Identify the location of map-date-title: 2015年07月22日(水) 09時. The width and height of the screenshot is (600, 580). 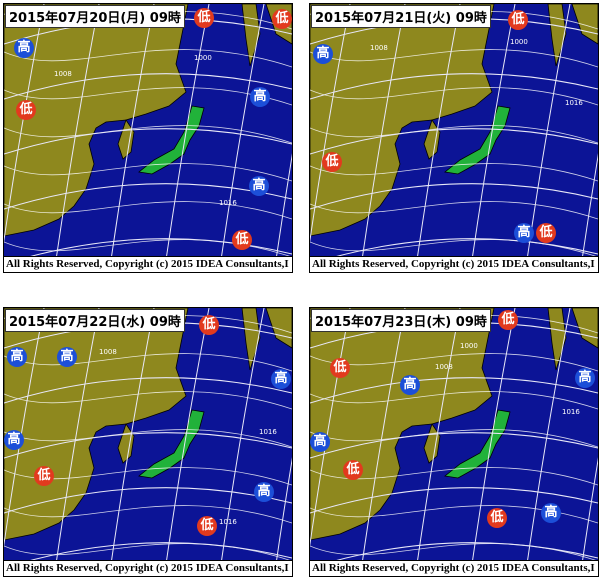
(95, 320).